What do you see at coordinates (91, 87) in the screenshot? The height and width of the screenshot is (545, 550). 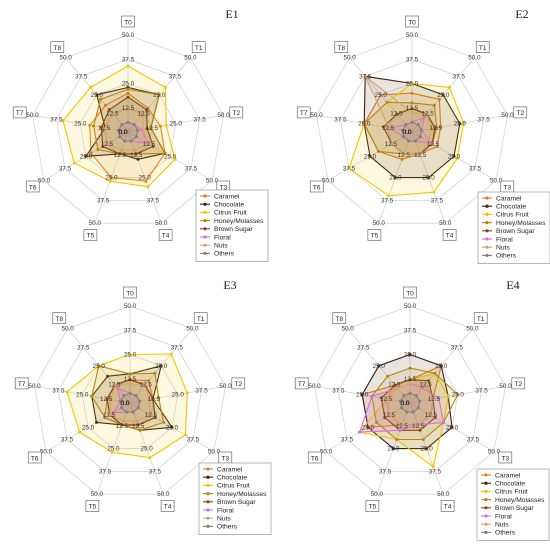 I see `data-point-citrus-fruit-t8` at bounding box center [91, 87].